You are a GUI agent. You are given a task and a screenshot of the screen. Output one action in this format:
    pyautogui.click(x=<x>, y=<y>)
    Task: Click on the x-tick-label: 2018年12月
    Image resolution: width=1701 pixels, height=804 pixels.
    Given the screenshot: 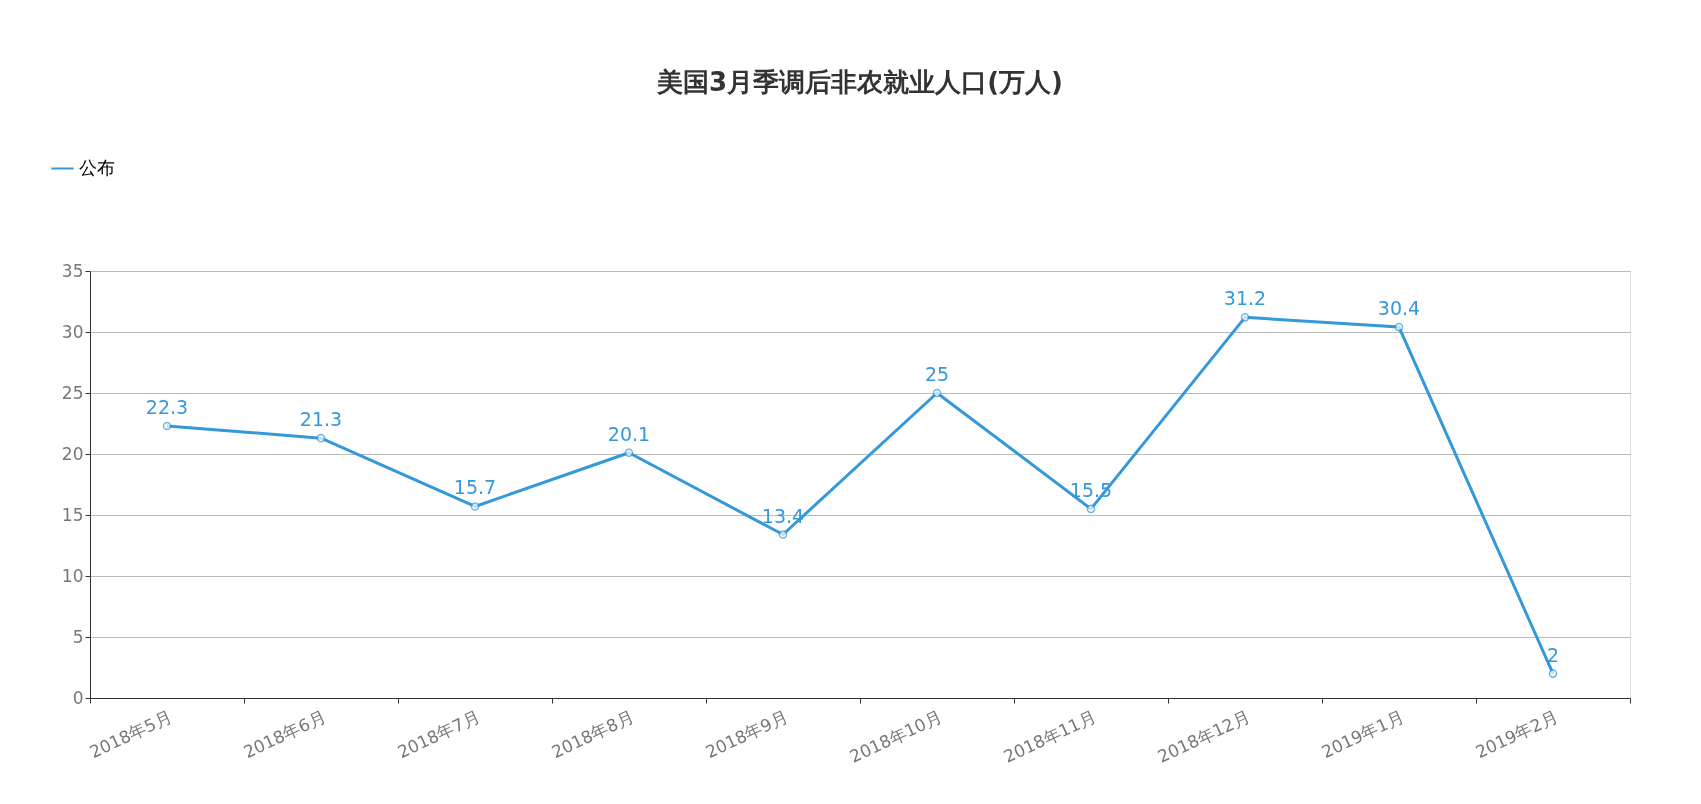 What is the action you would take?
    pyautogui.click(x=1203, y=736)
    